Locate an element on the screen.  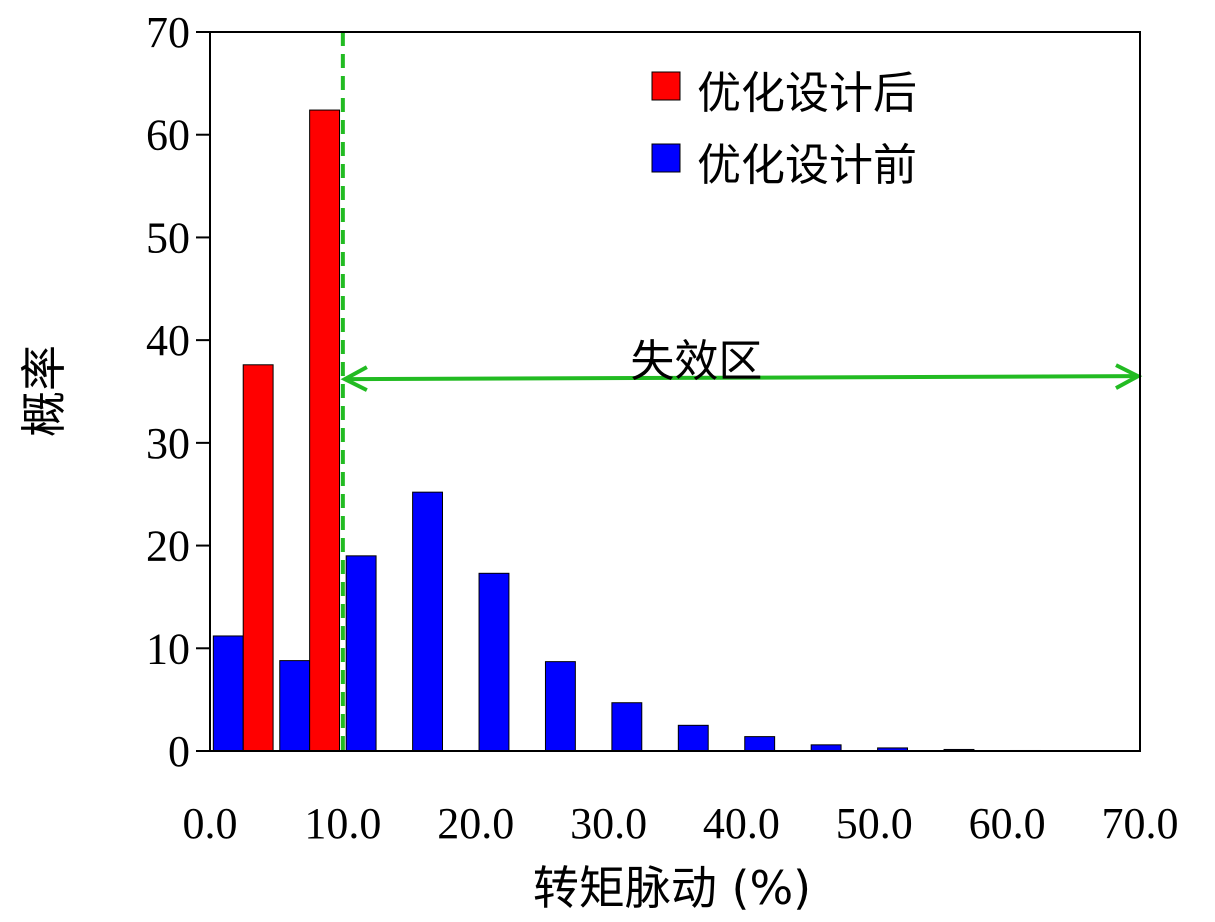
x-axis-title: 转矩脉动 (%) is located at coordinates (672, 888).